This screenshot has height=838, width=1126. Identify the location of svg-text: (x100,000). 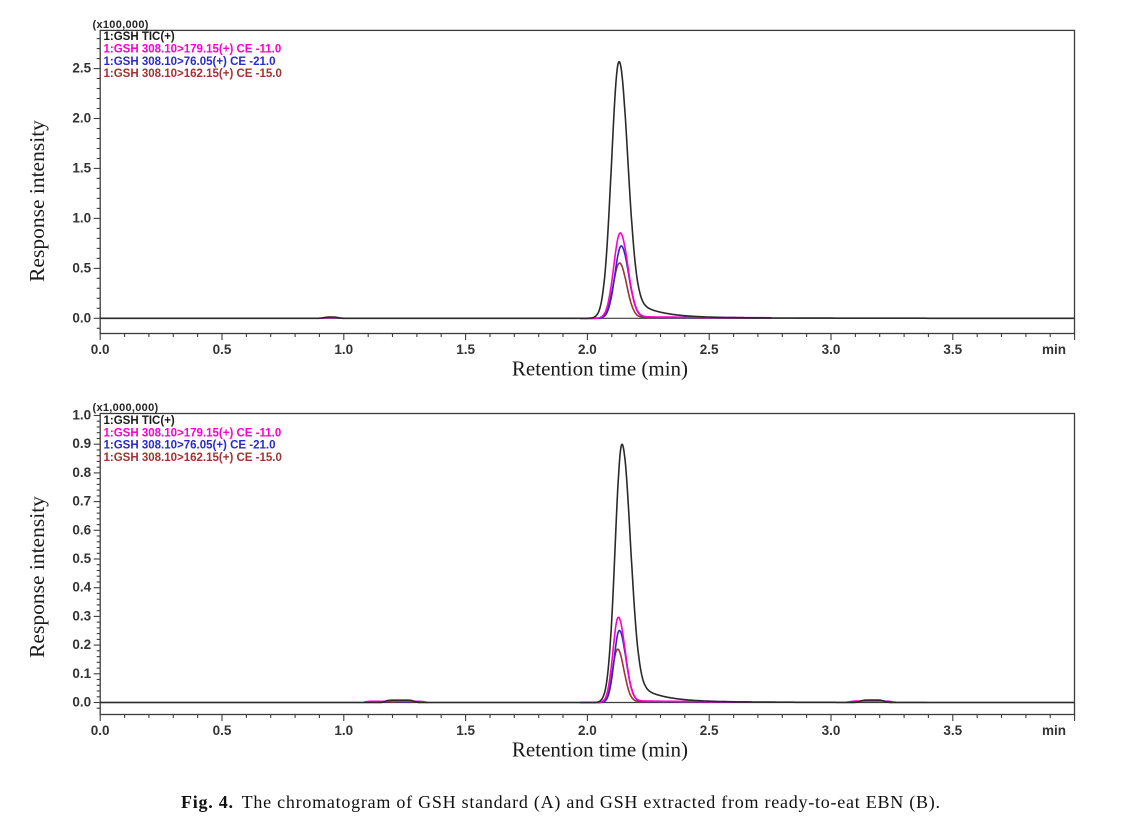
(121, 25).